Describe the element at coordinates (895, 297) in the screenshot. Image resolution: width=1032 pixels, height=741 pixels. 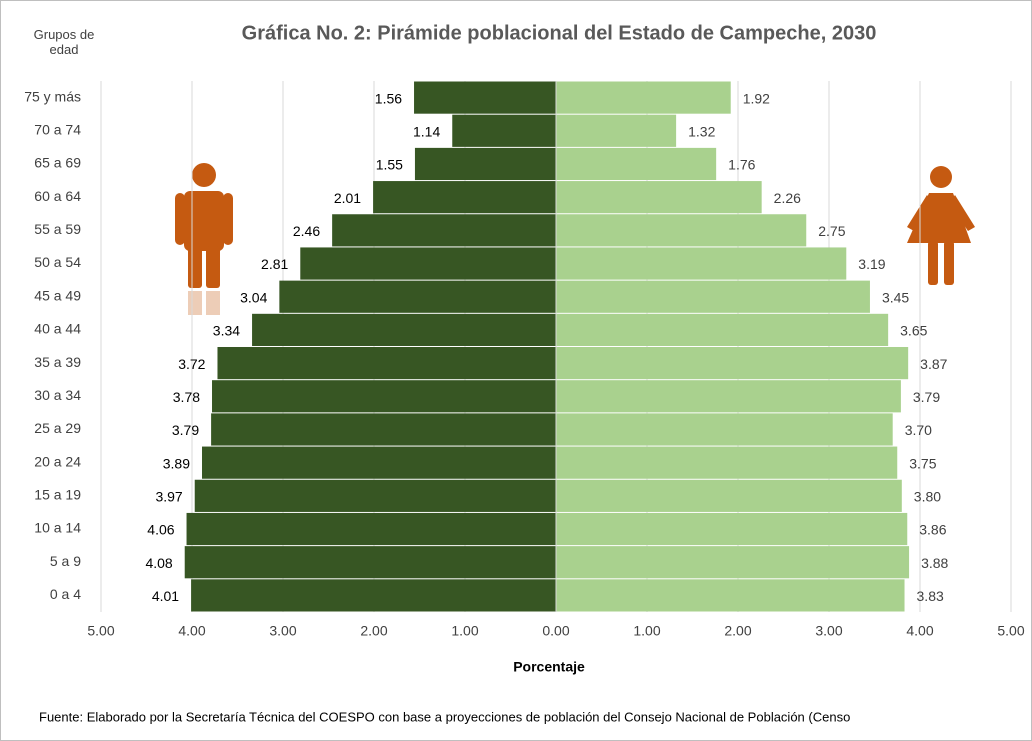
I see `data-label: 3.45` at that location.